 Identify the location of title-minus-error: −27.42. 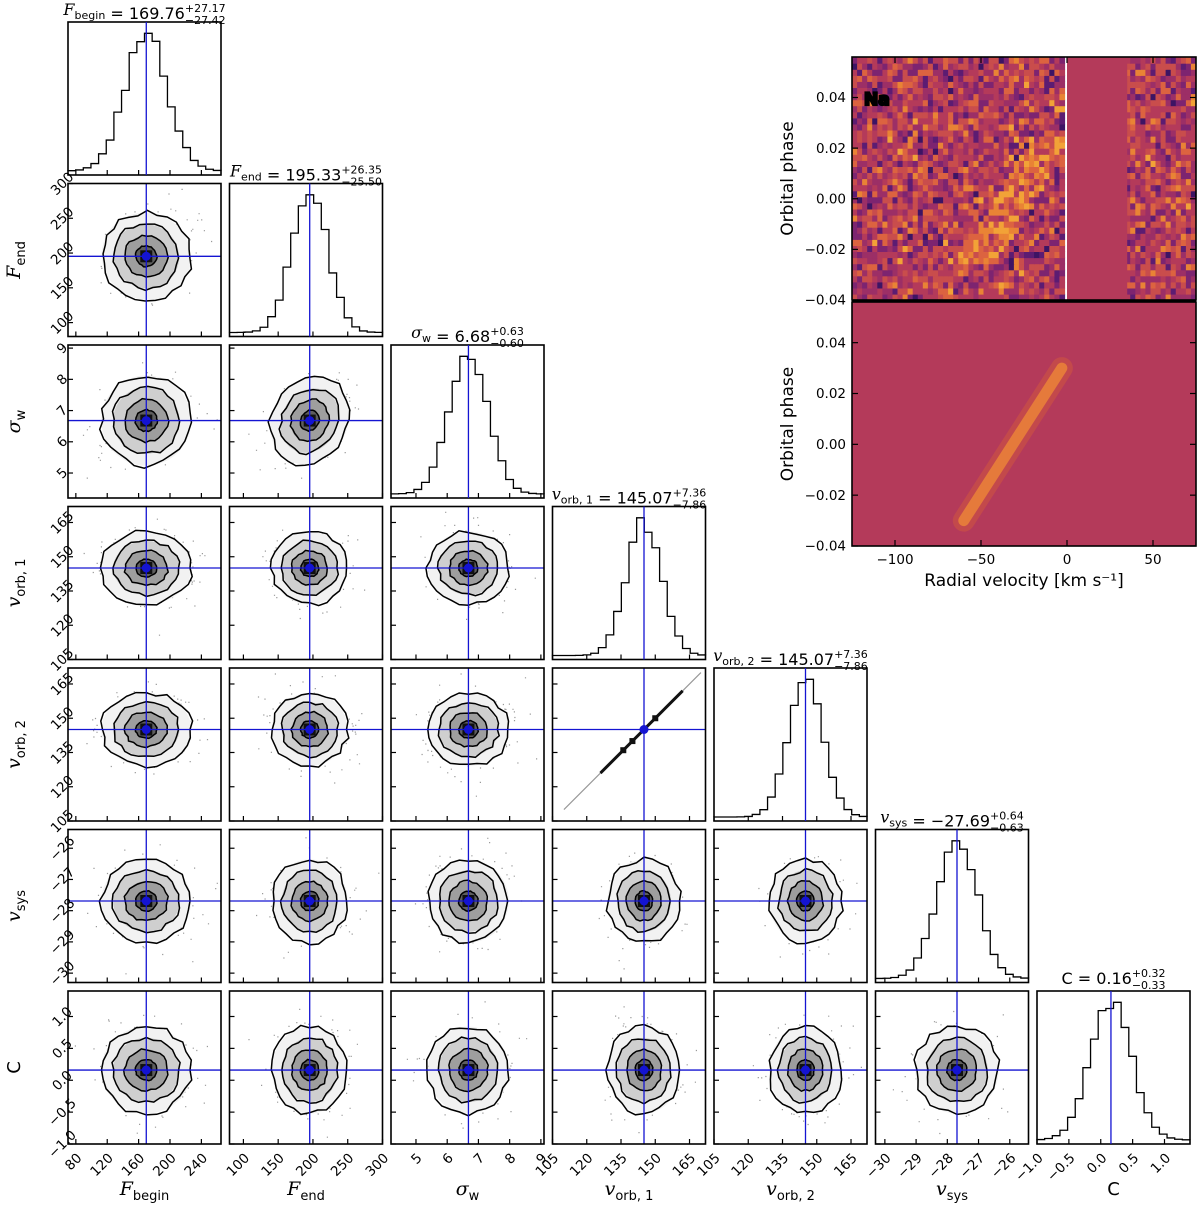
(205, 20).